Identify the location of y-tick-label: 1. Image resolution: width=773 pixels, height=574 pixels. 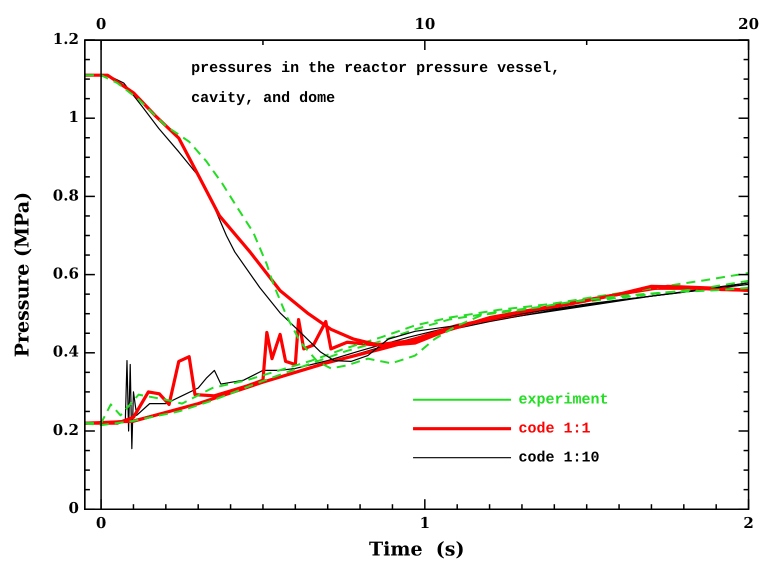
(73, 117).